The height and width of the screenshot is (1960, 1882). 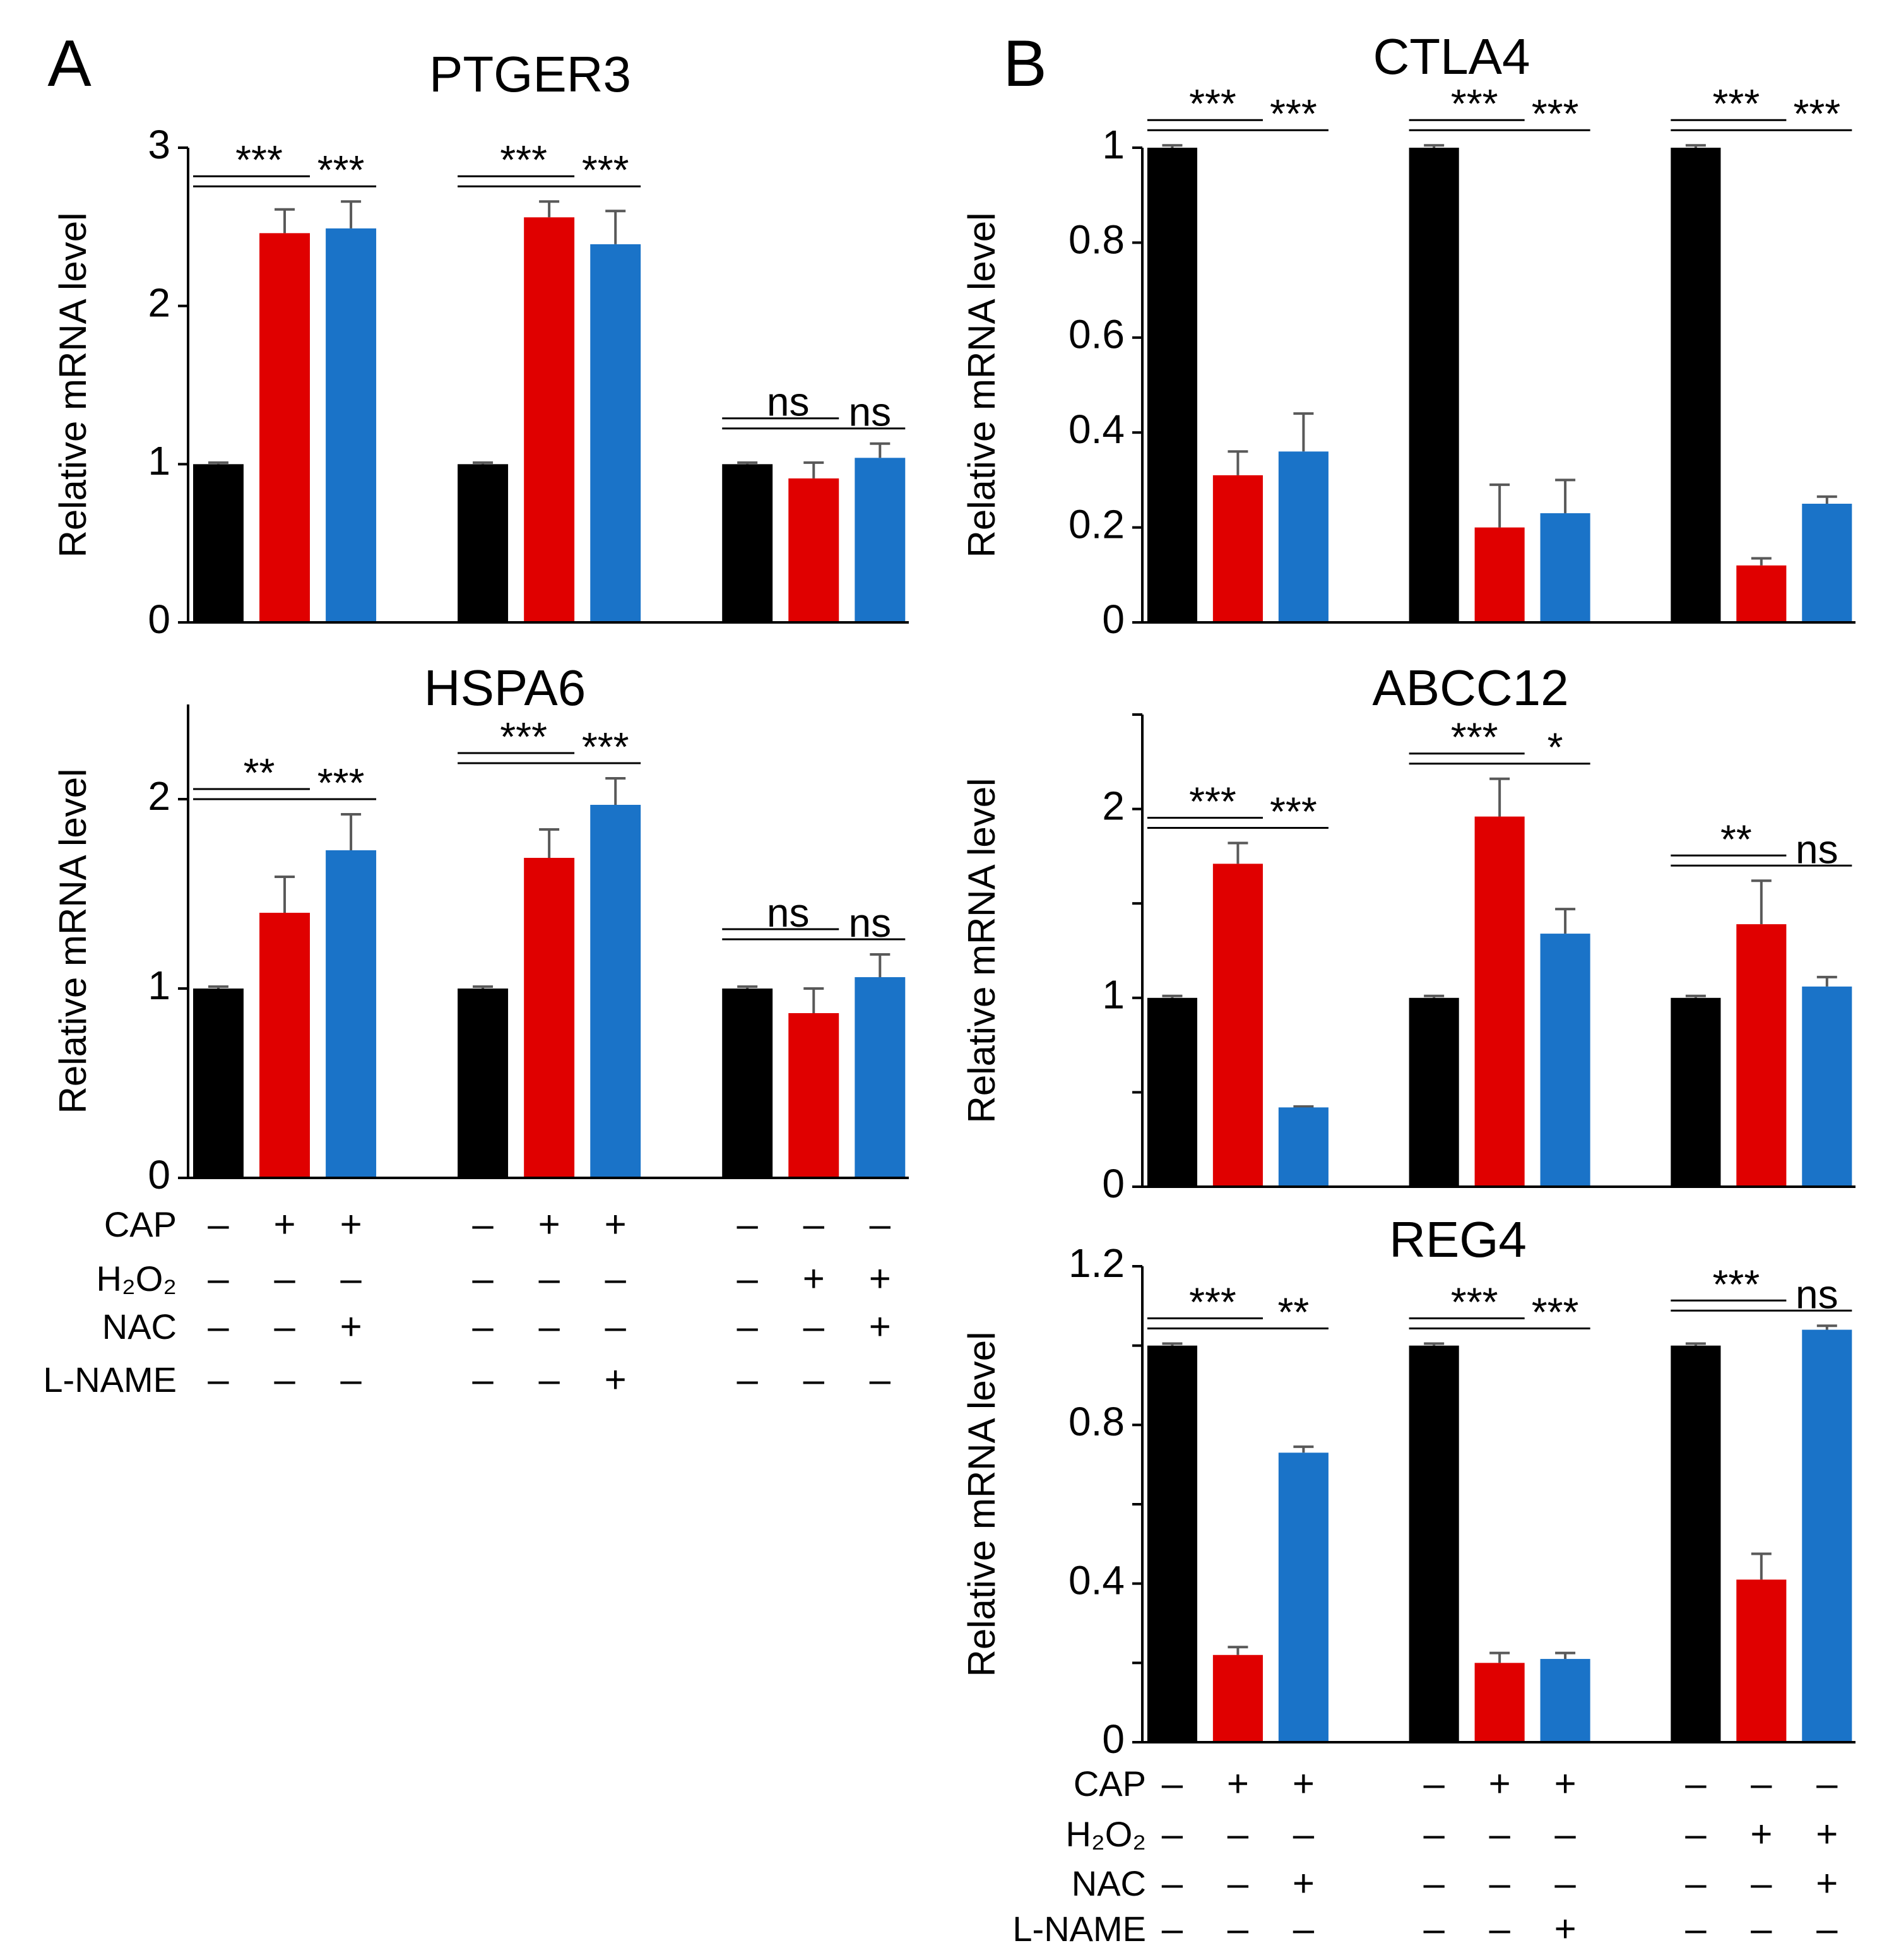 I want to click on y-tick-label: 0, so click(x=1113, y=1183).